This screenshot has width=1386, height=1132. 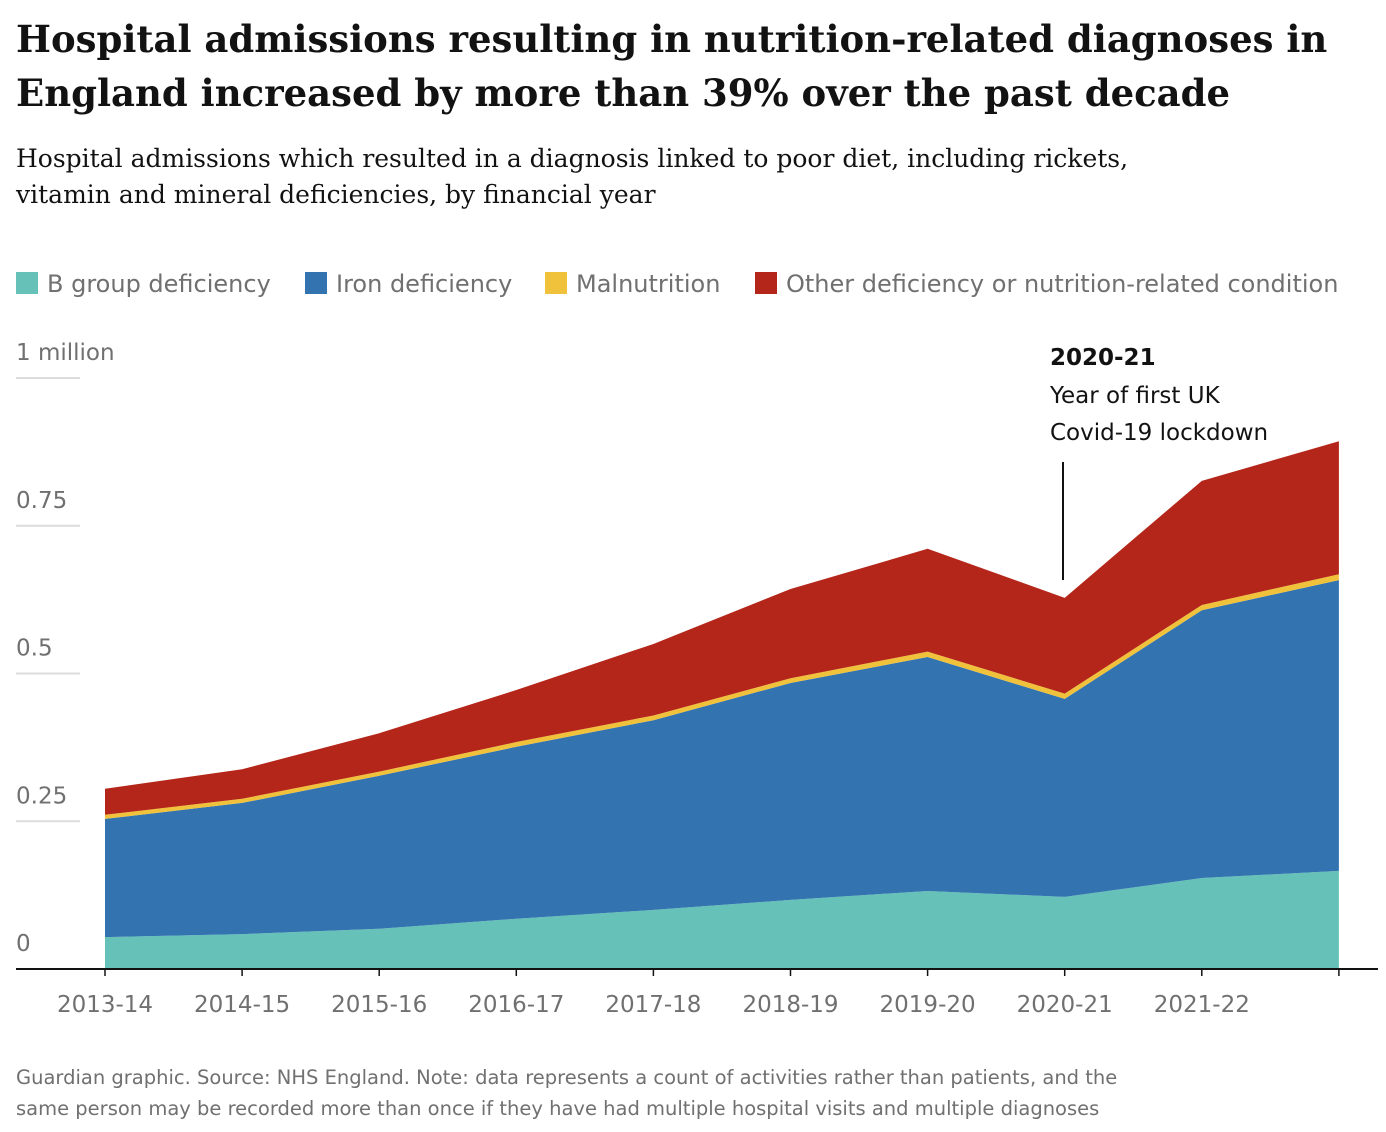 I want to click on x-tick-label: 2020-21, so click(x=1065, y=1005).